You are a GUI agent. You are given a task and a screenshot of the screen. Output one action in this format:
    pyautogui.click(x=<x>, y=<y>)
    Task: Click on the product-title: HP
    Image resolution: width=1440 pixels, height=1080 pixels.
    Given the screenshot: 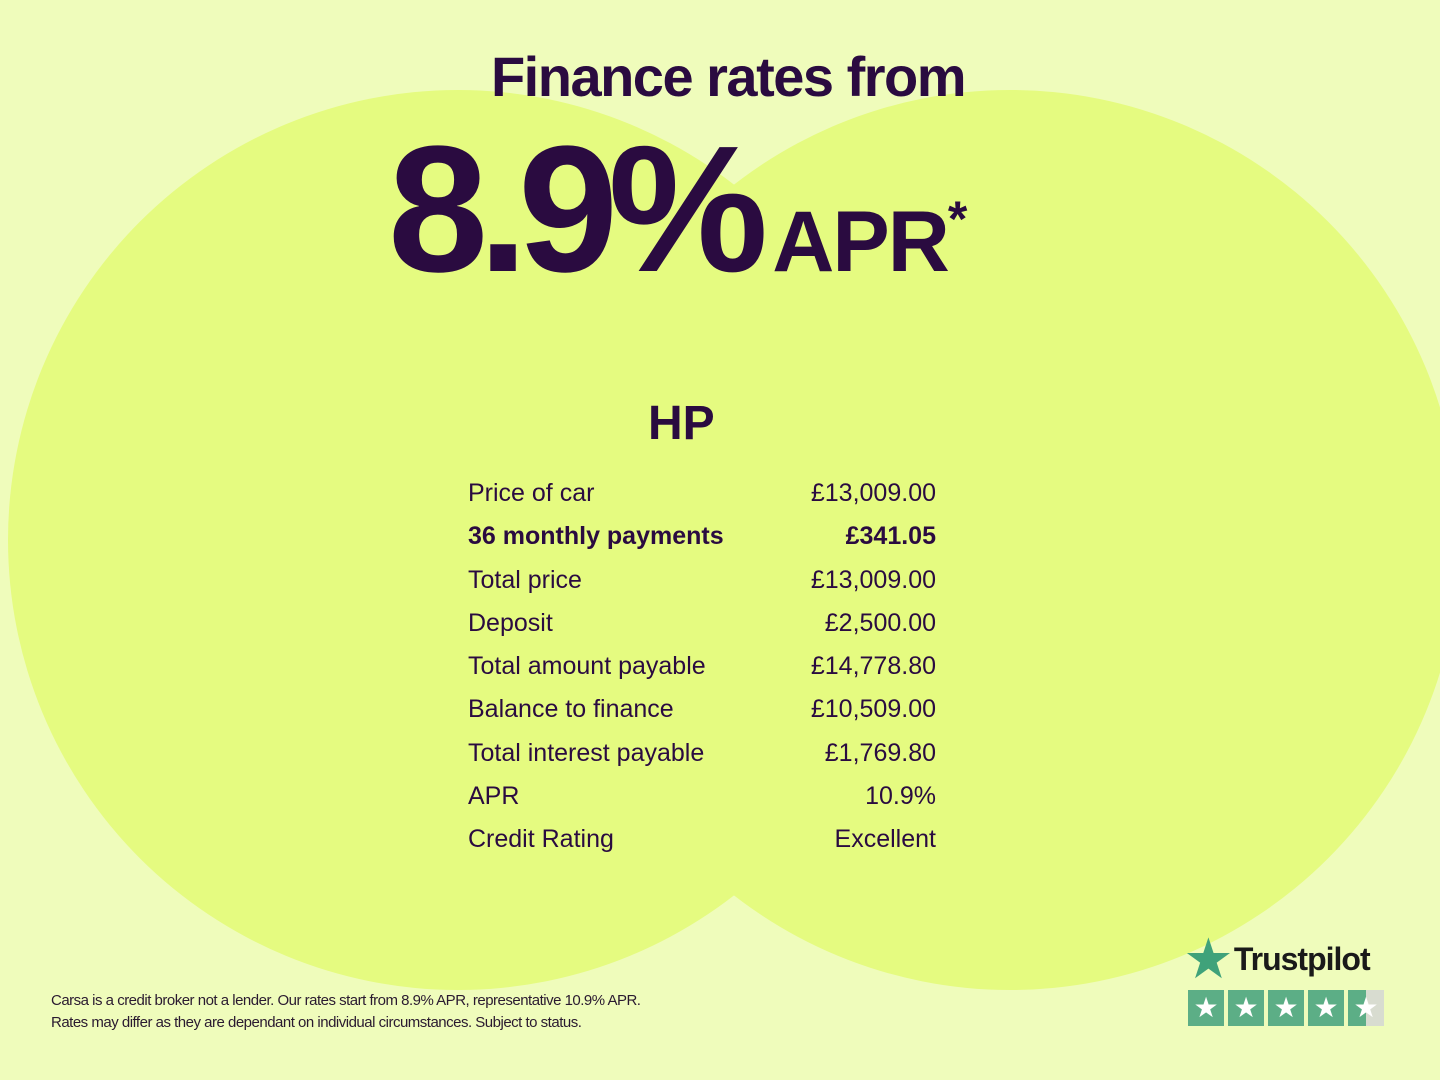 What is the action you would take?
    pyautogui.click(x=681, y=423)
    